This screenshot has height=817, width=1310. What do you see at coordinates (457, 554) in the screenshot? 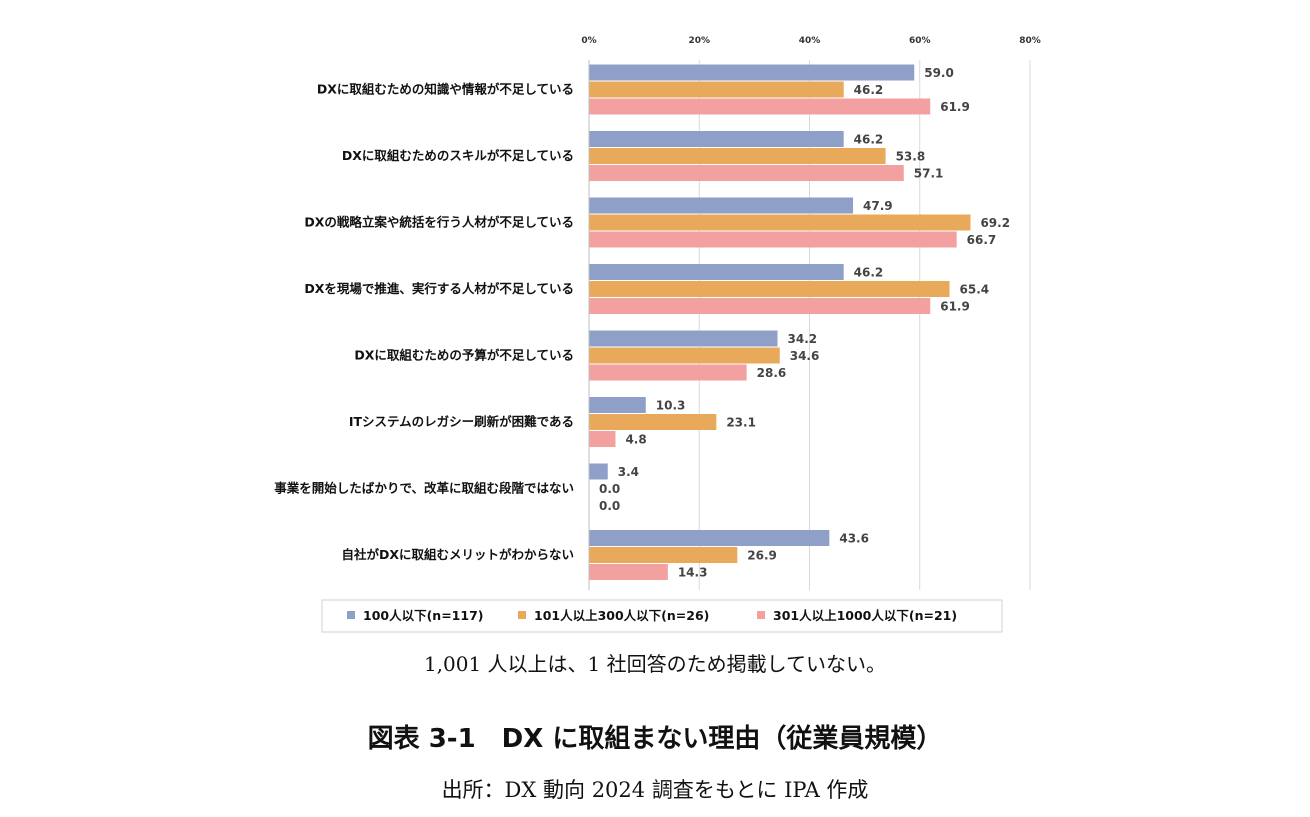
I see `category-label: 自社がDXに取組むメリットがわからない` at bounding box center [457, 554].